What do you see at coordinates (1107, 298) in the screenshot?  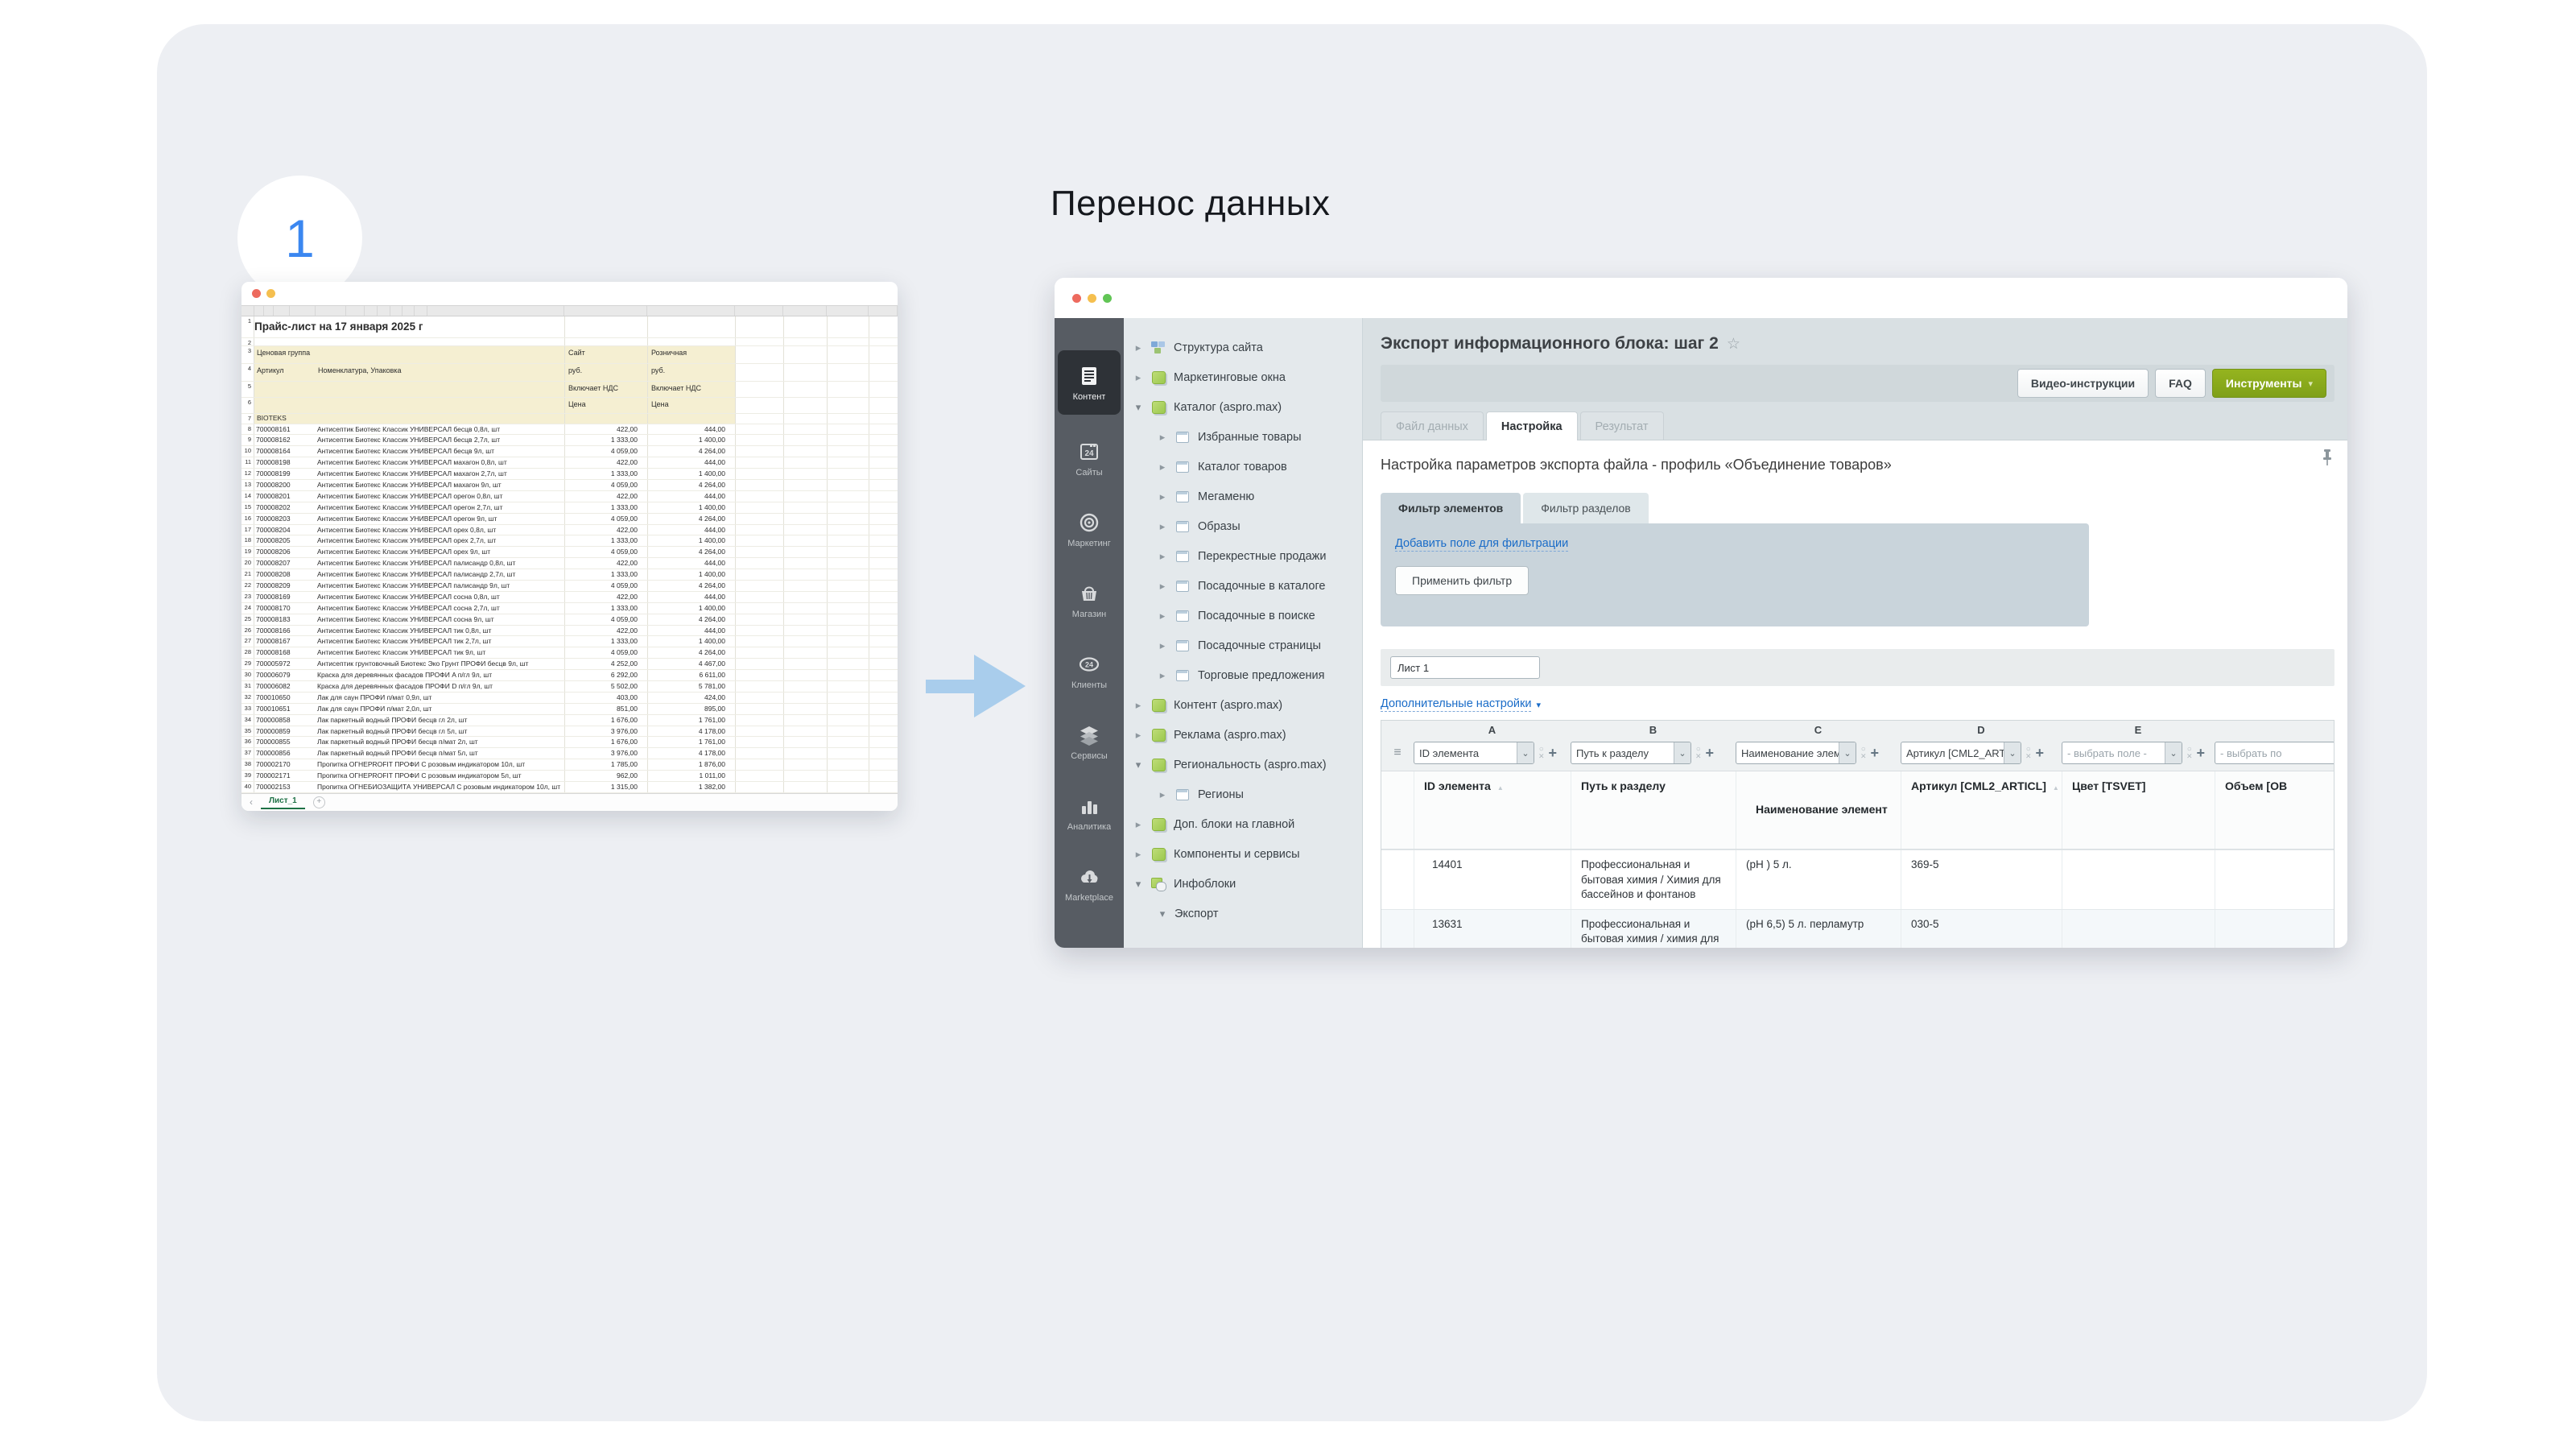 I see `zoom-icon` at bounding box center [1107, 298].